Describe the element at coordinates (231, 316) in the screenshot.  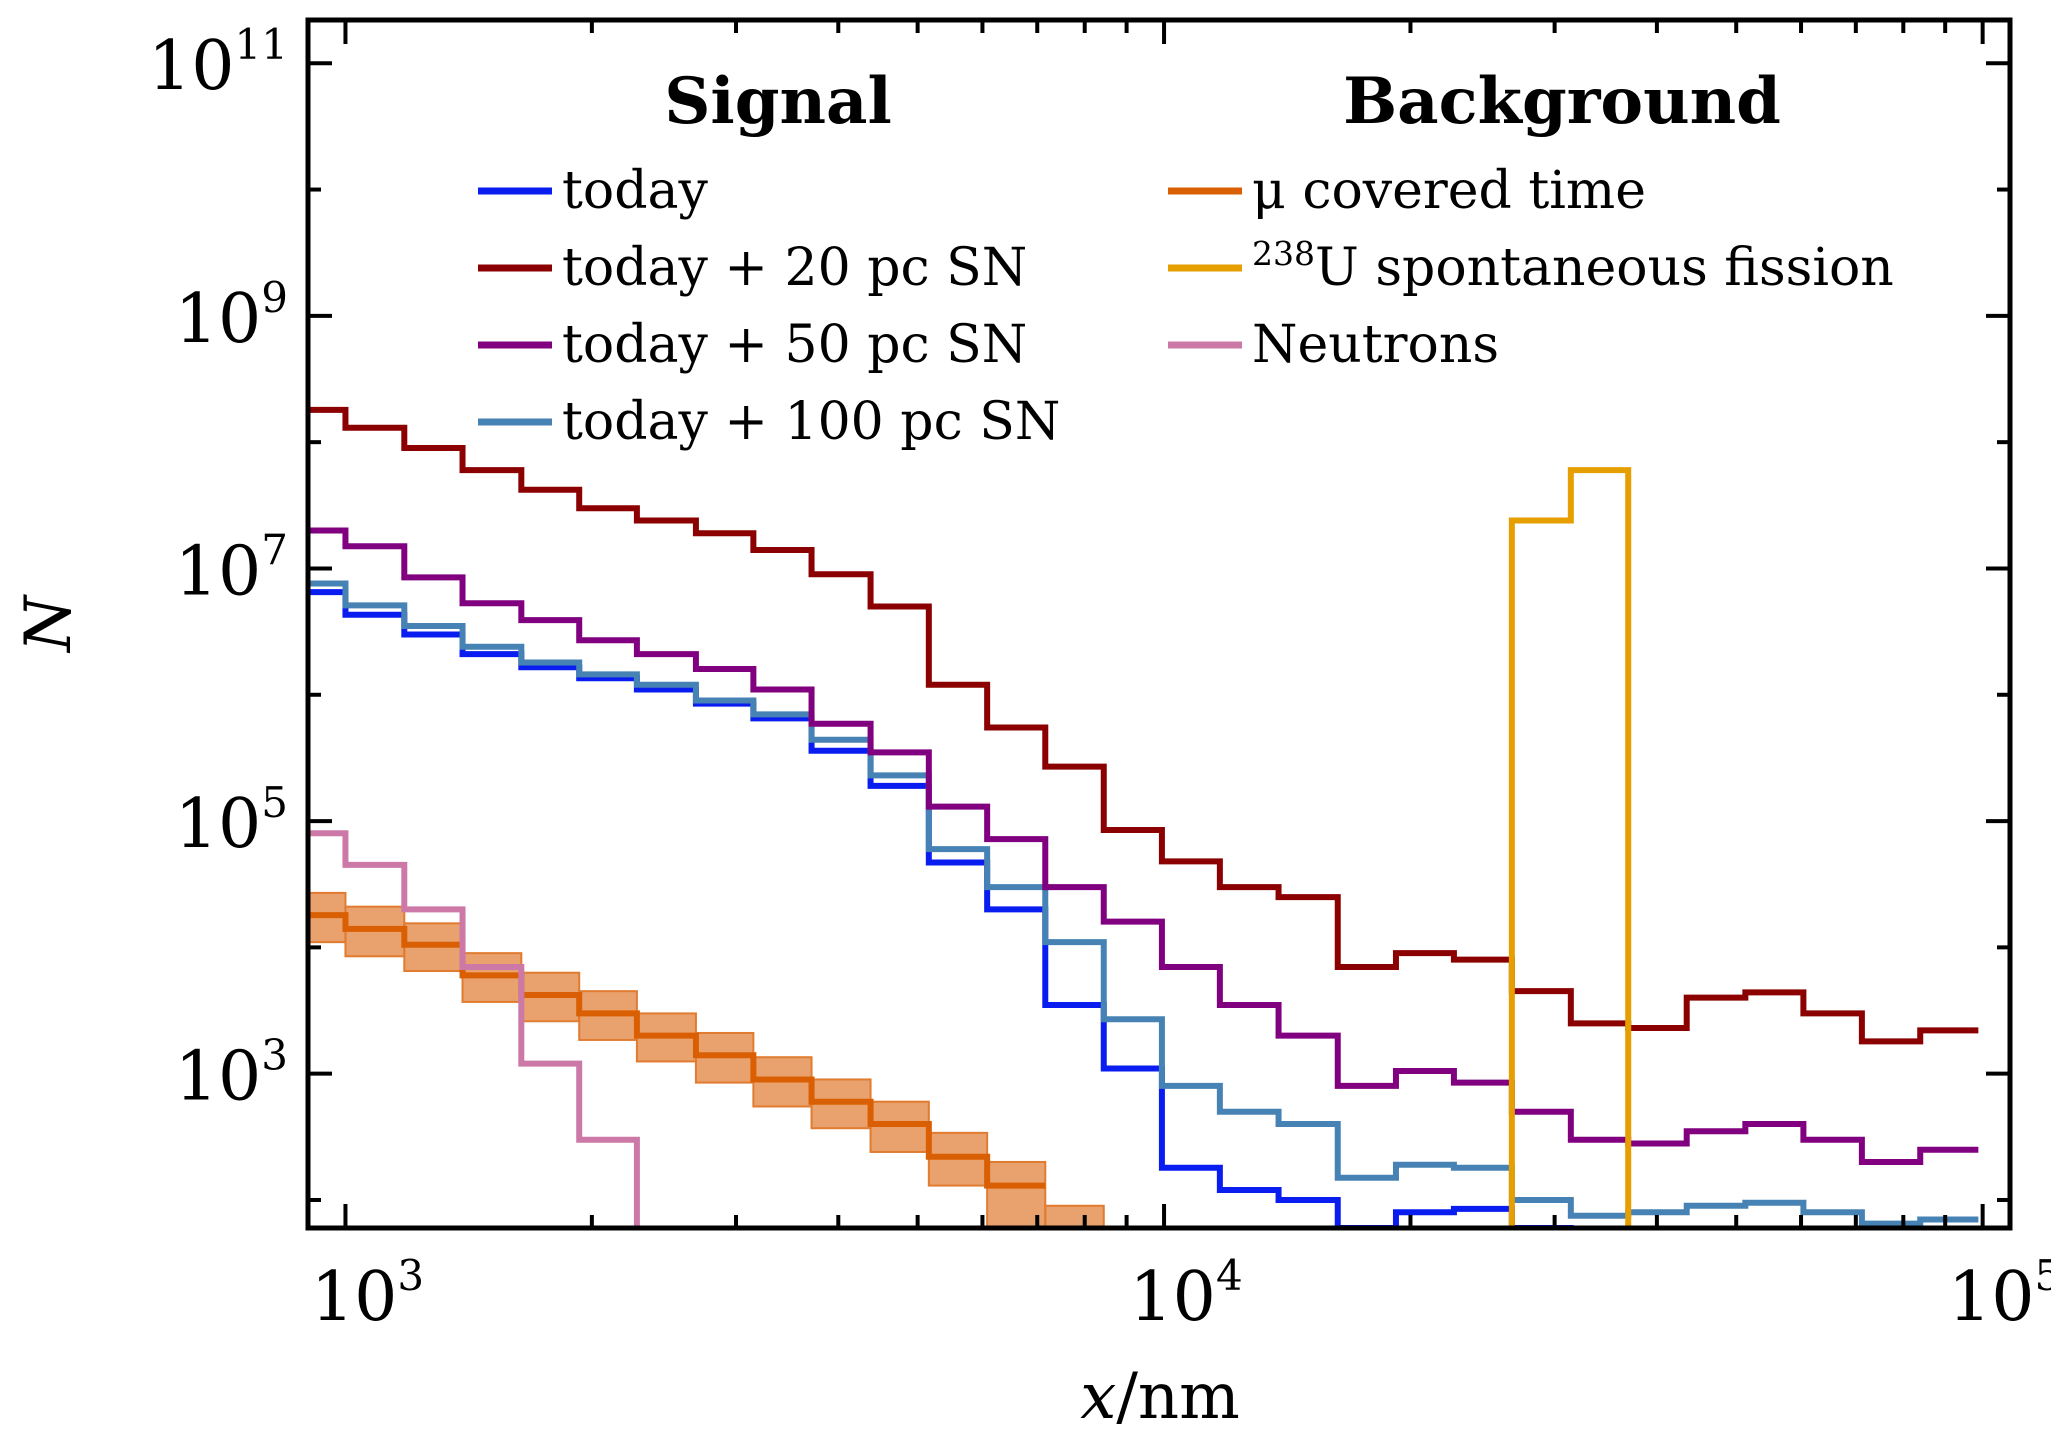
I see `tick-label: 10⁹` at that location.